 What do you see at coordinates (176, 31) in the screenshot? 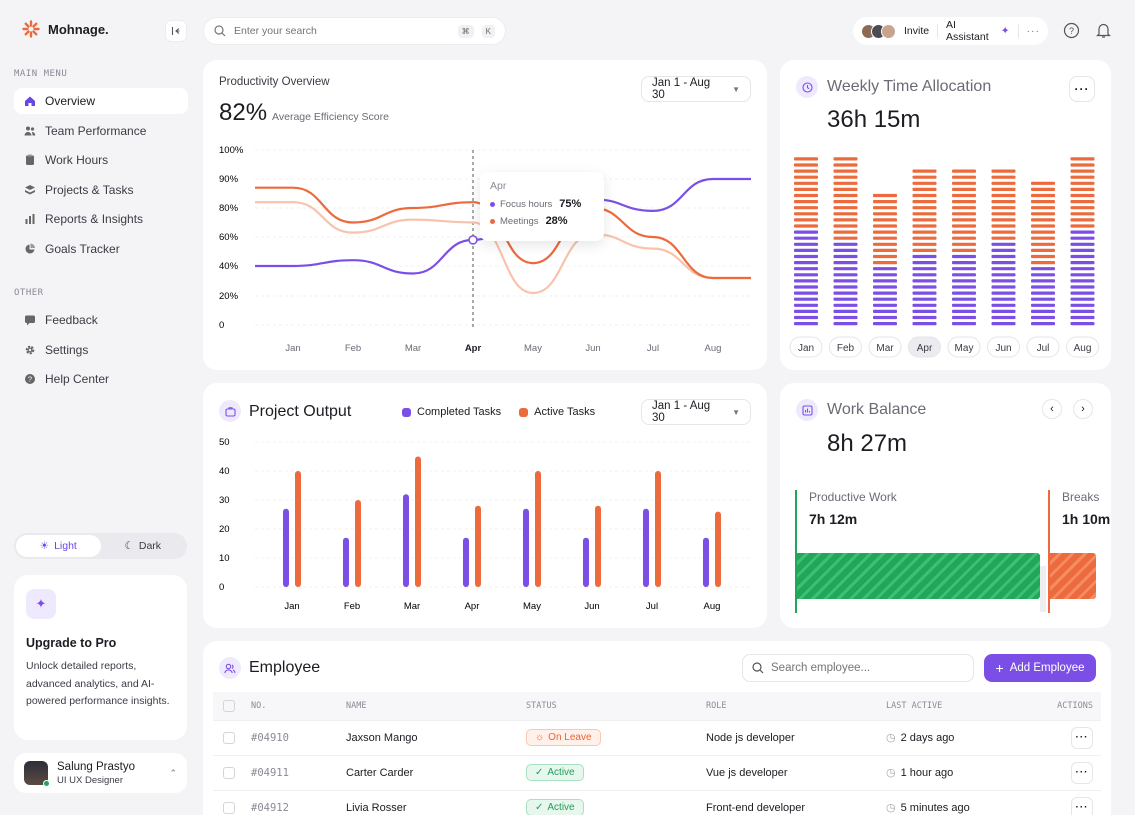
I see `collapse-sidebar-button` at bounding box center [176, 31].